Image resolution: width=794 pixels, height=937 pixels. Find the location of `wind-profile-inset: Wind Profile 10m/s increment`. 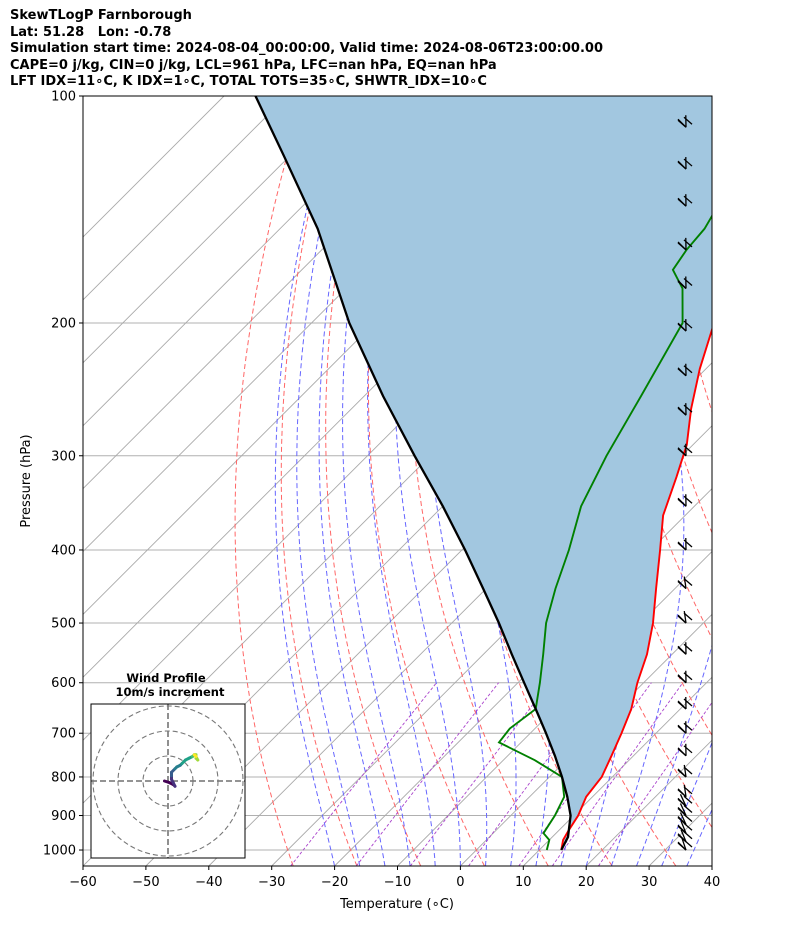

wind-profile-inset: Wind Profile 10m/s increment is located at coordinates (168, 765).